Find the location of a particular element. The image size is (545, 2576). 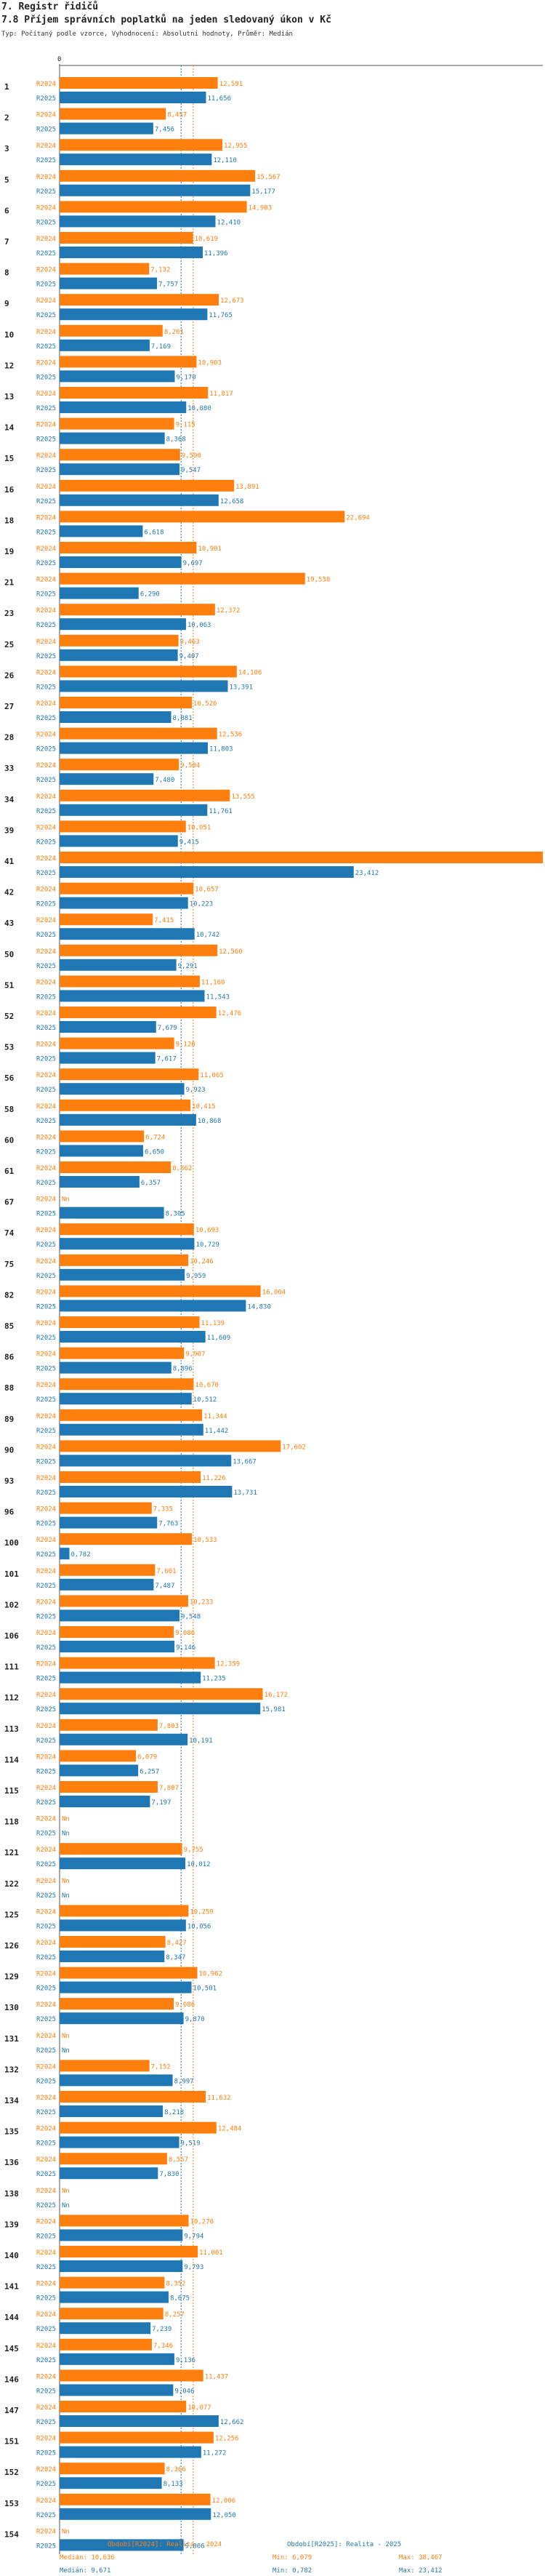

data-label: 11,765 is located at coordinates (221, 315).